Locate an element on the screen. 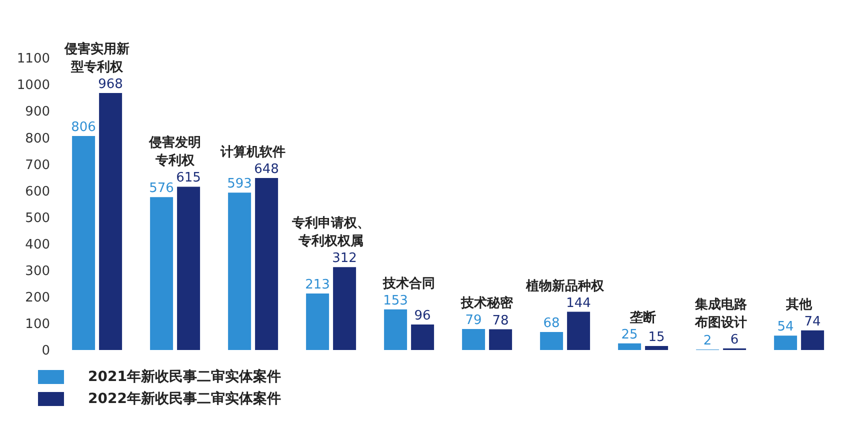 The width and height of the screenshot is (866, 429). data-label: 68 is located at coordinates (551, 323).